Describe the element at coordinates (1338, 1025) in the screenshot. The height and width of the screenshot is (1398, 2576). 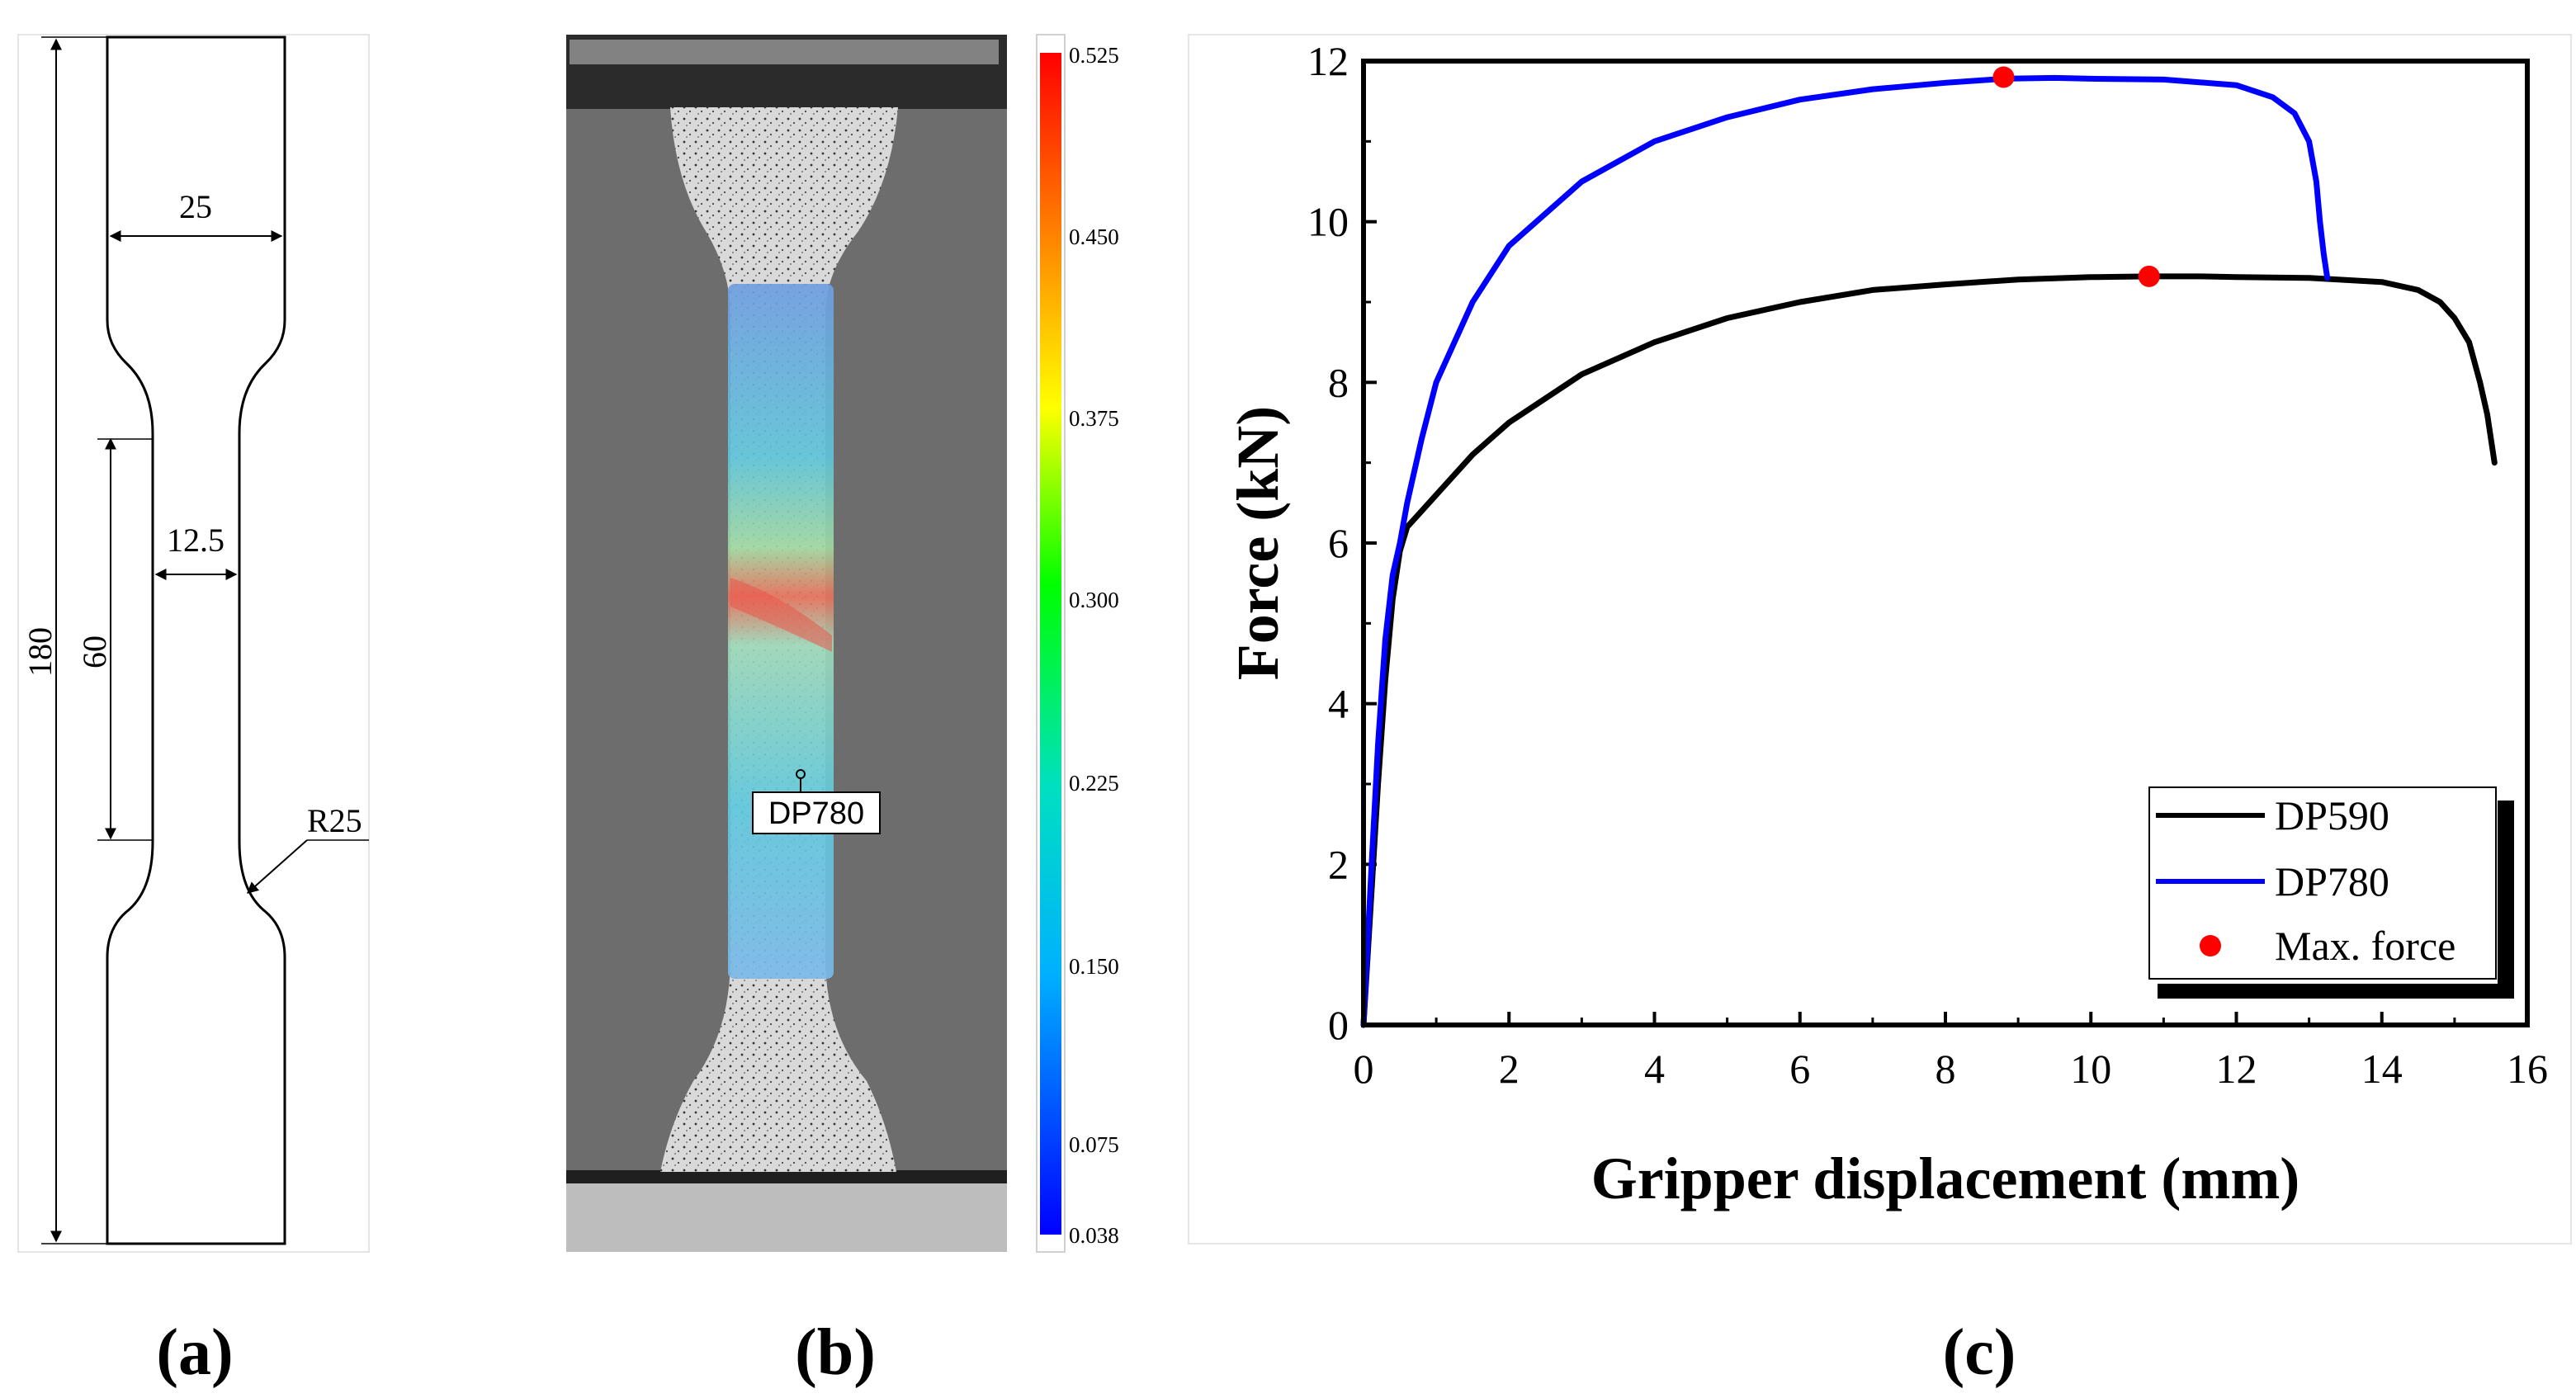
I see `y-tick-label: 0` at that location.